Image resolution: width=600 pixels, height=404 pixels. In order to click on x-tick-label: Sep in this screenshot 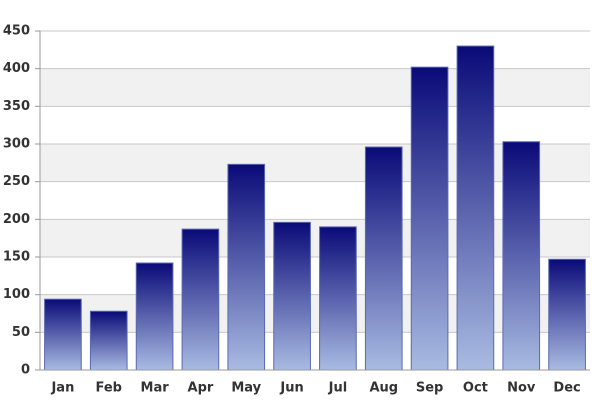, I will do `click(430, 388)`.